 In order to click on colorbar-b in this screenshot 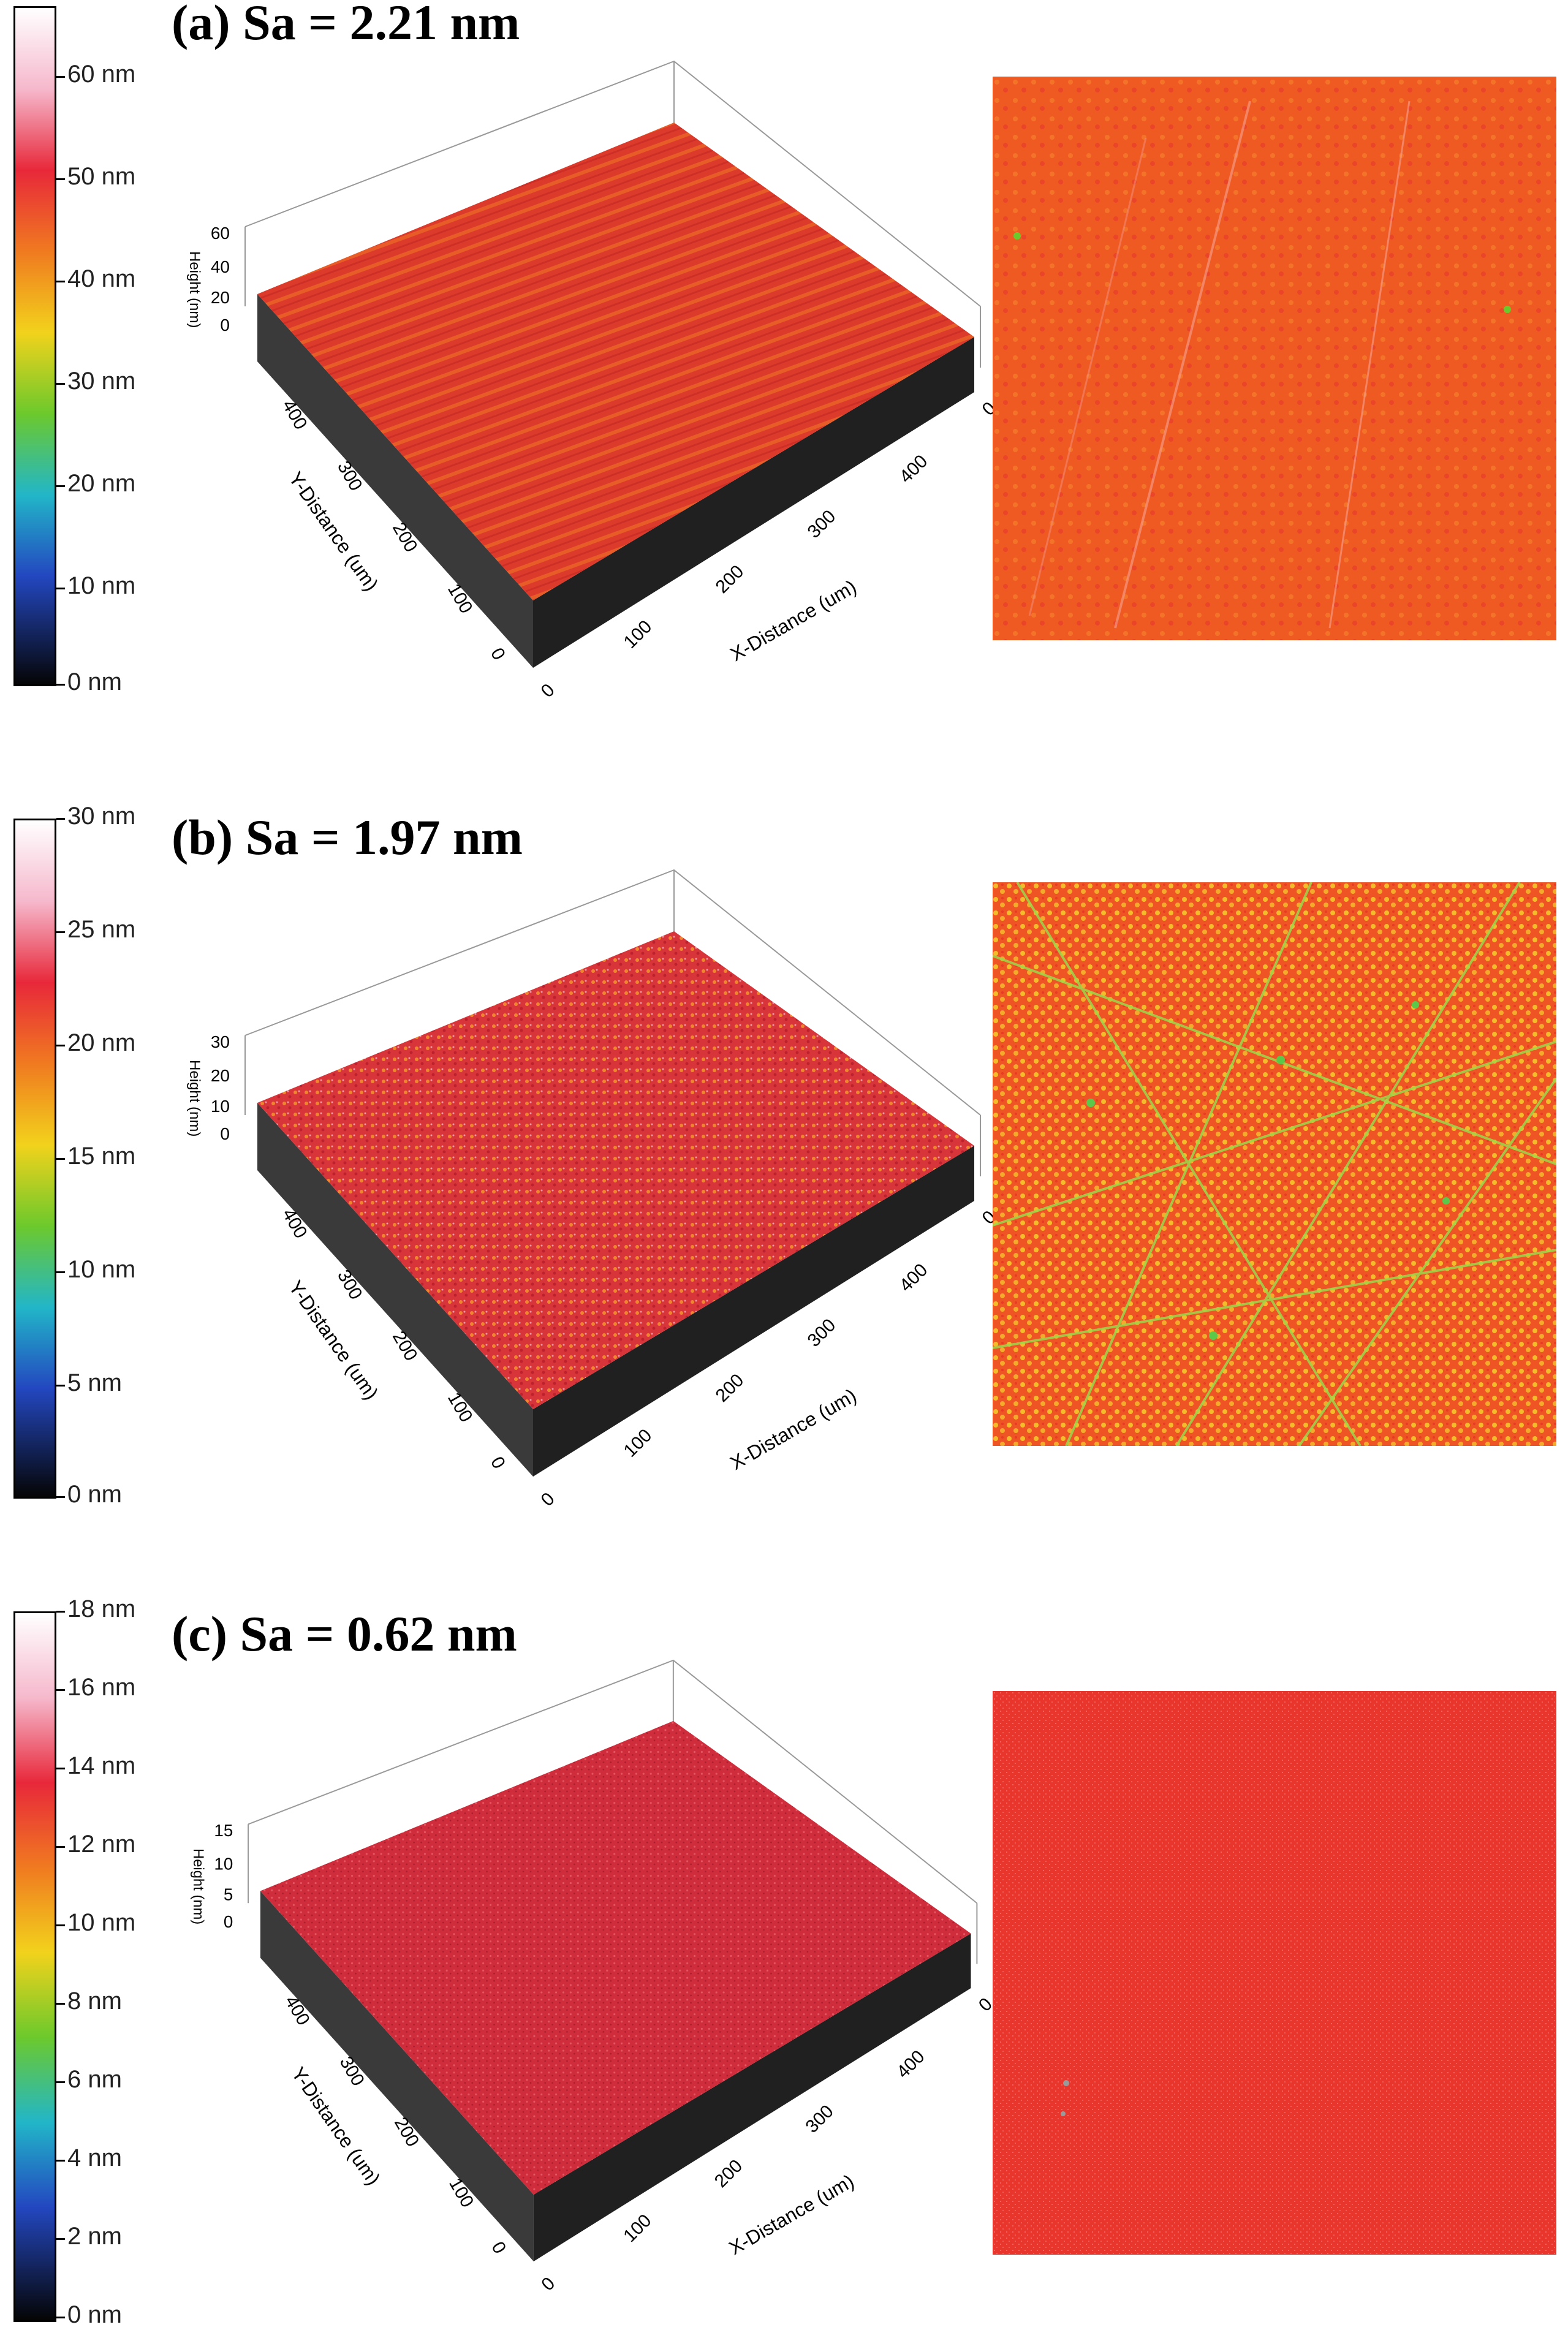, I will do `click(34, 1159)`.